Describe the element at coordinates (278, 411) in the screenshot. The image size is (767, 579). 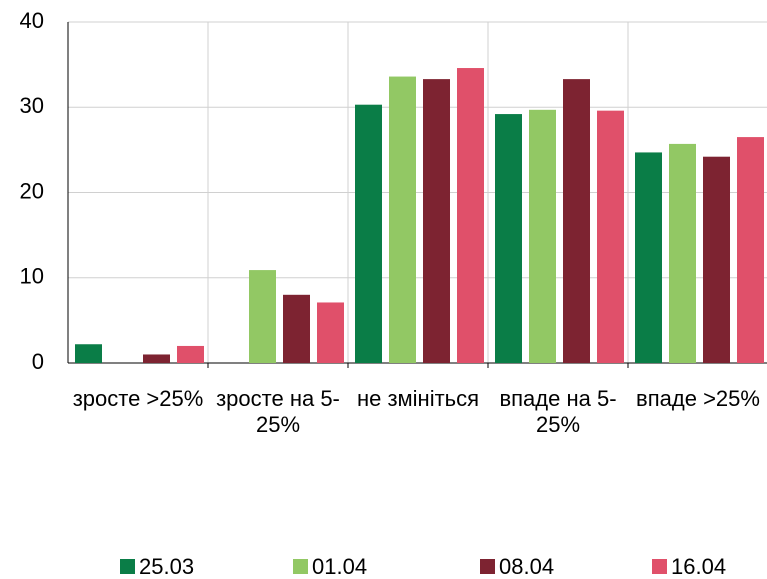
I see `x-tick-label: зросте на 5-25%` at that location.